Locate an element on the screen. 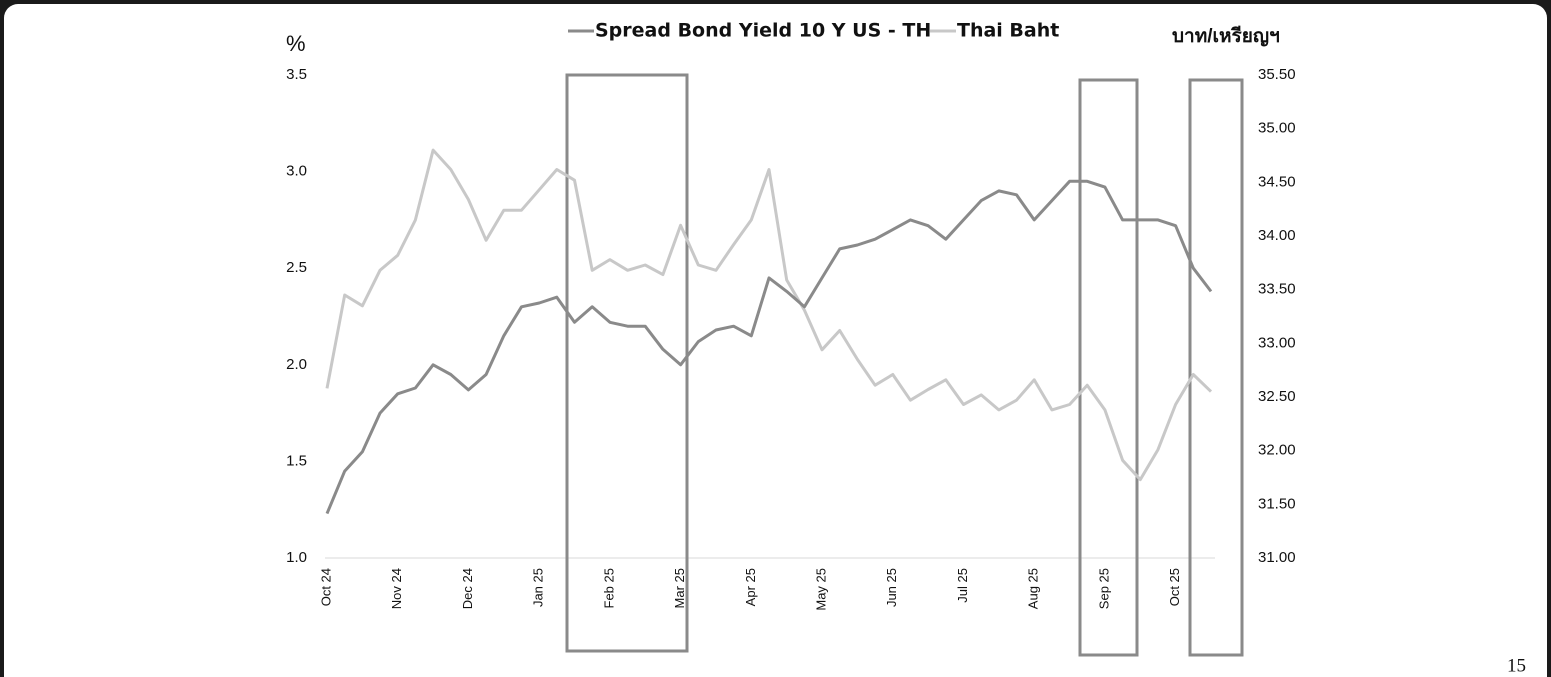 The width and height of the screenshot is (1551, 677). x-tick-label: May 25 is located at coordinates (820, 589).